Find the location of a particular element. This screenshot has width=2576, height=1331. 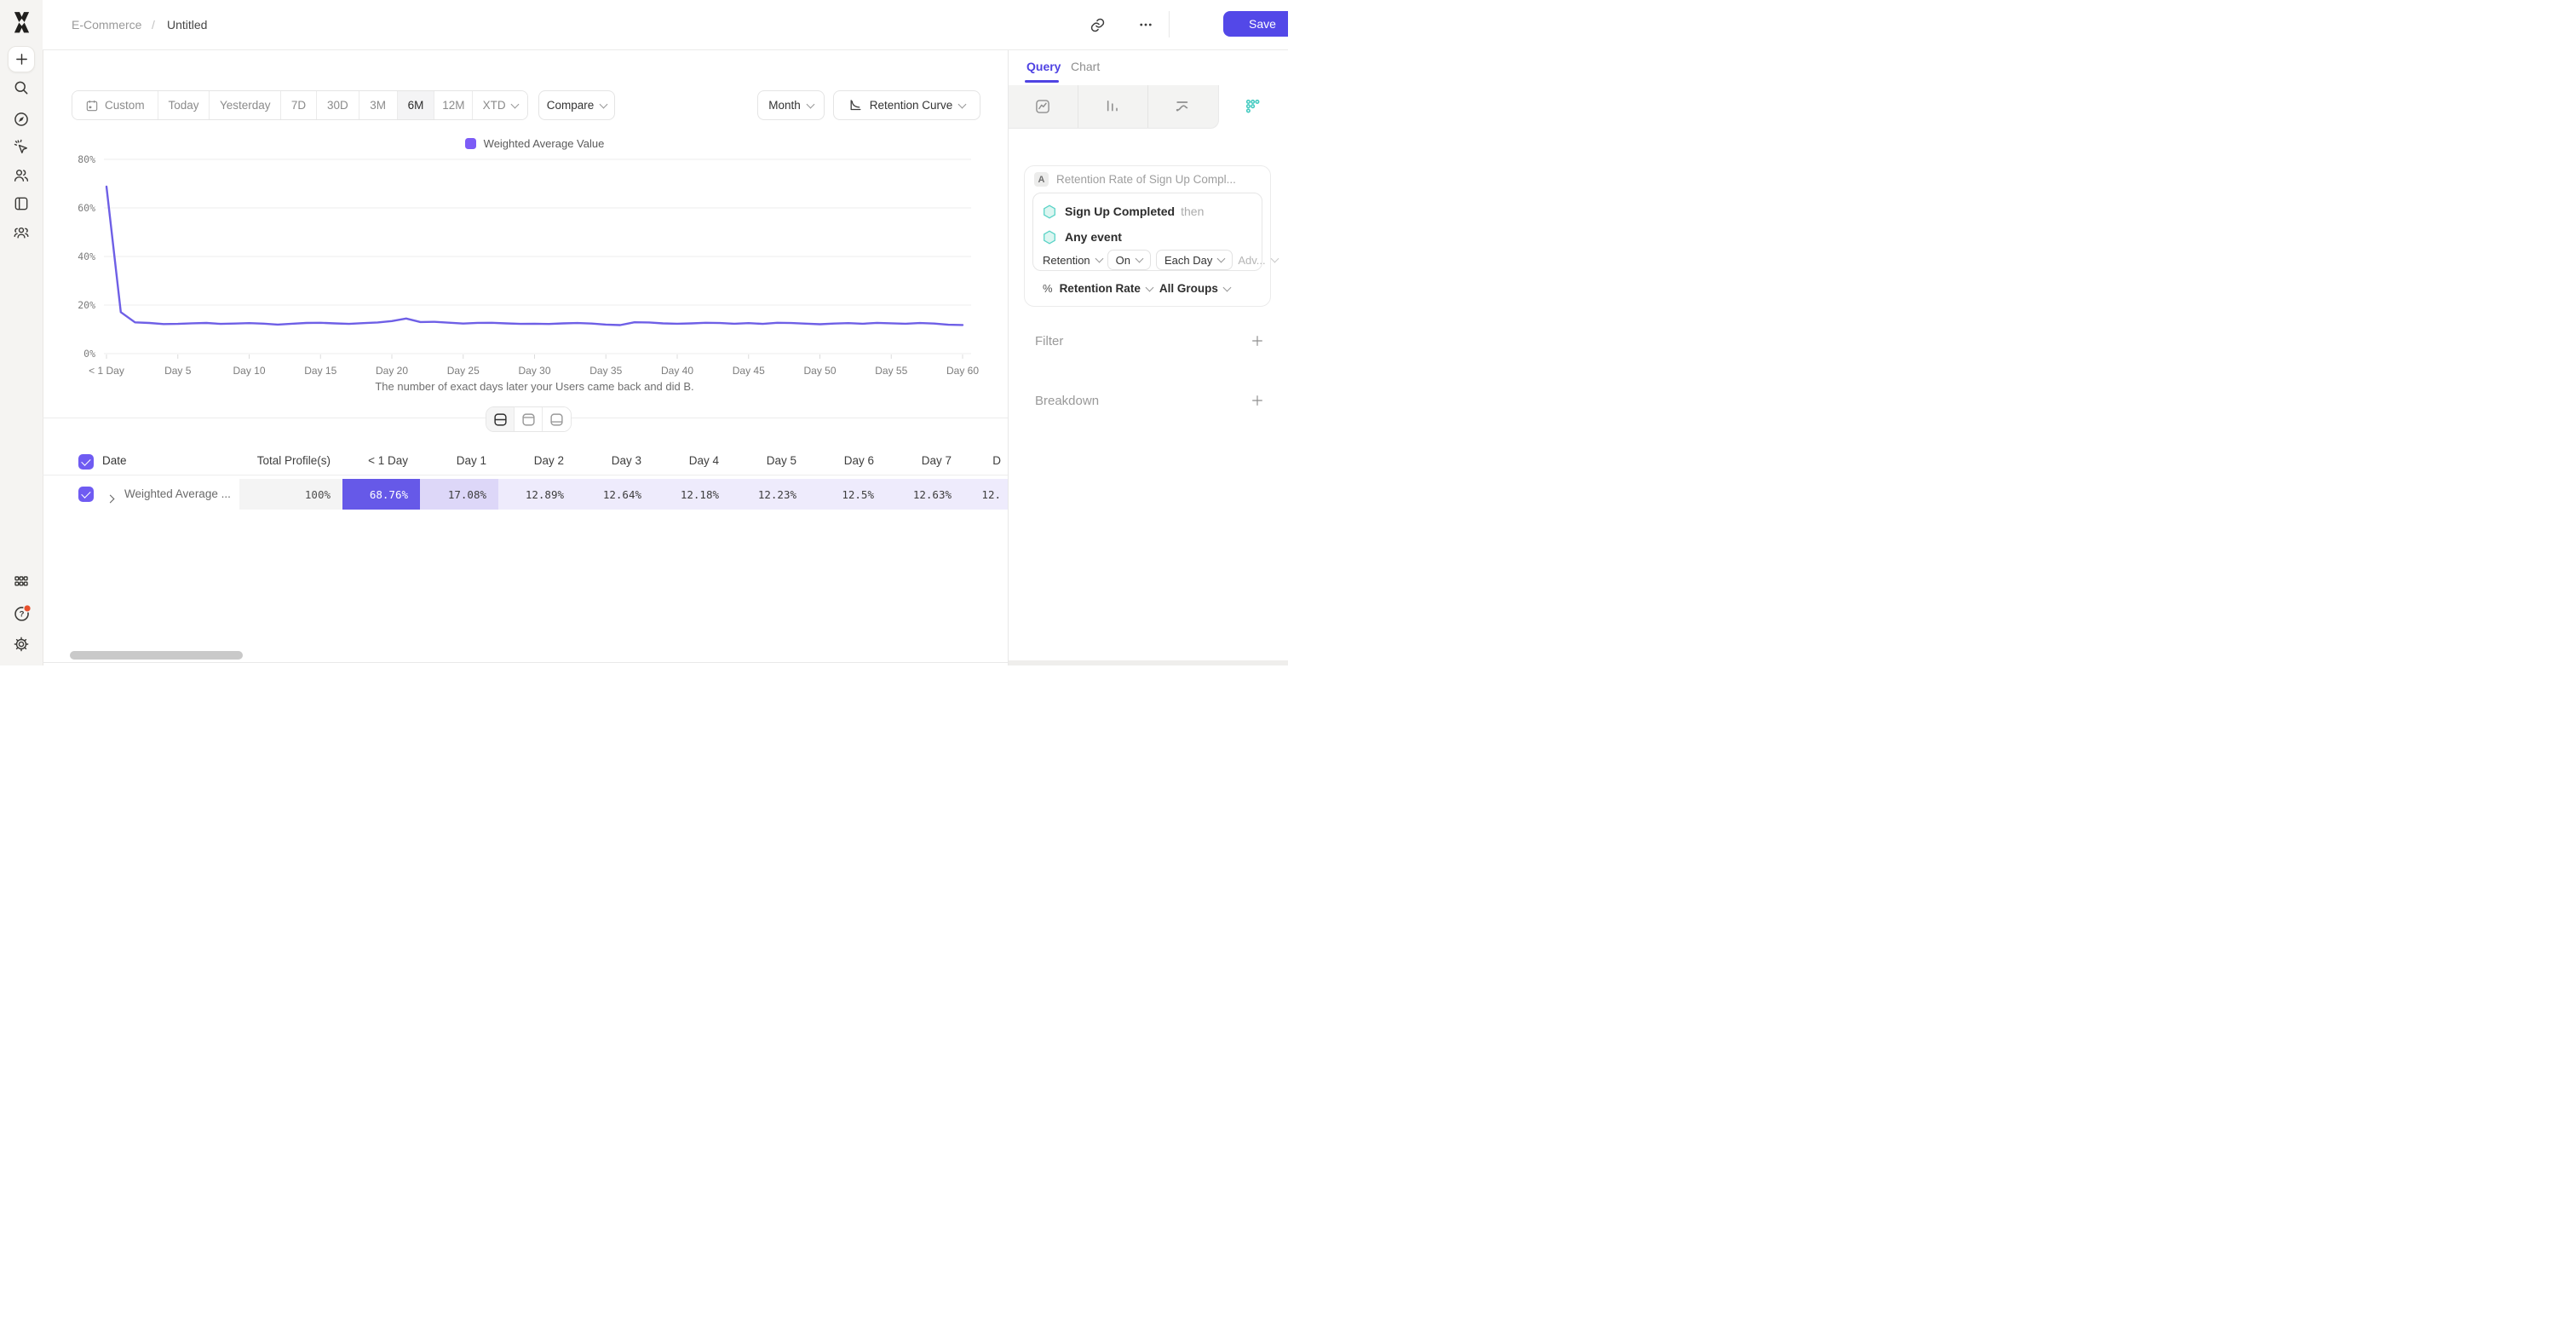

range-6m-active: 6M is located at coordinates (416, 105).